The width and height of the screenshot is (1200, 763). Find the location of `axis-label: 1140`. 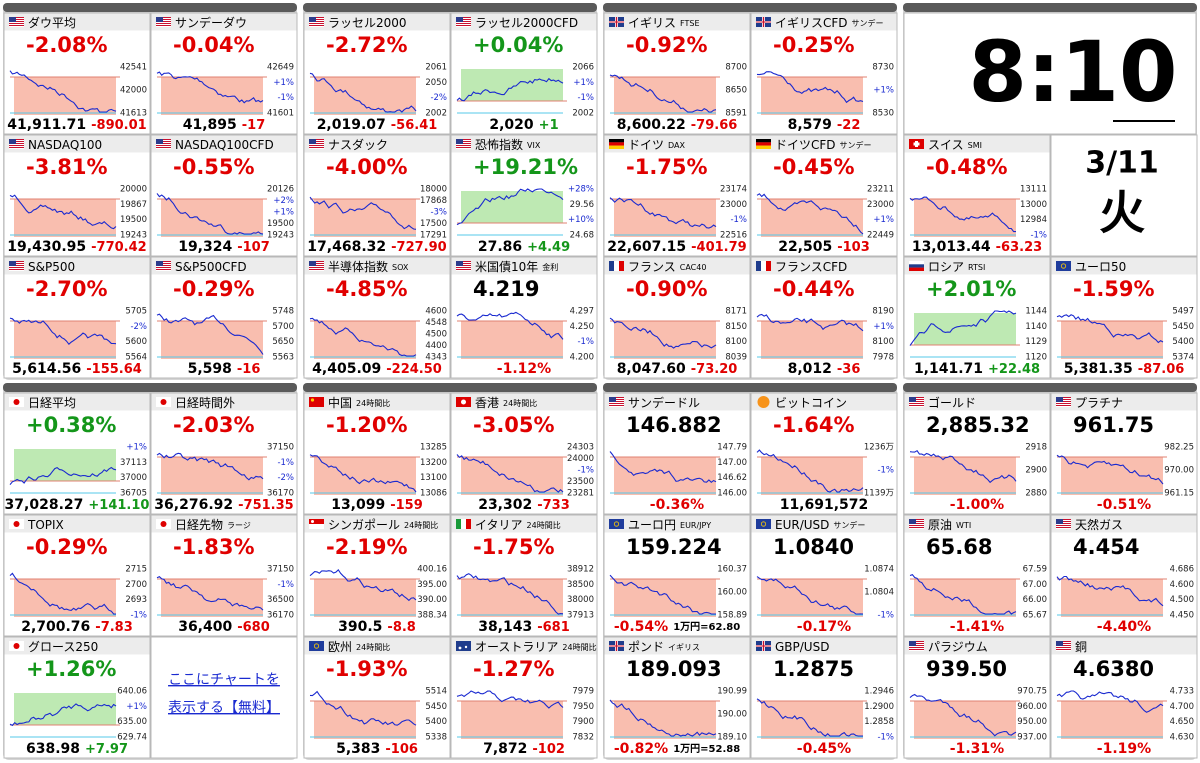

axis-label: 1140 is located at coordinates (1036, 327).